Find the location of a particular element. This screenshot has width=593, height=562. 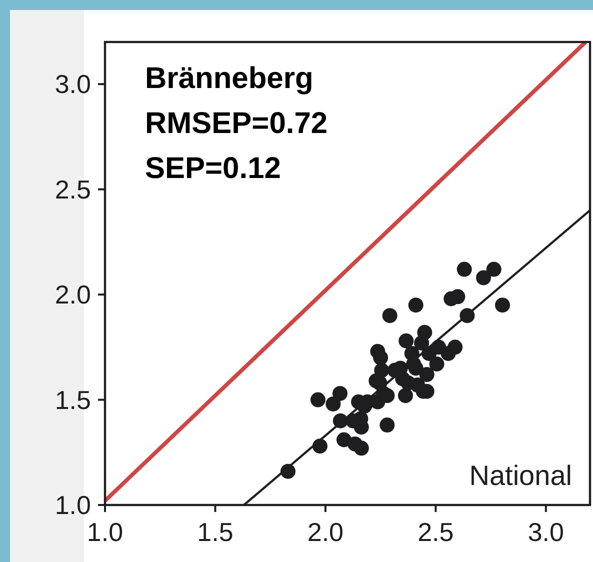

y-tick-label: 1.5 is located at coordinates (72, 399).